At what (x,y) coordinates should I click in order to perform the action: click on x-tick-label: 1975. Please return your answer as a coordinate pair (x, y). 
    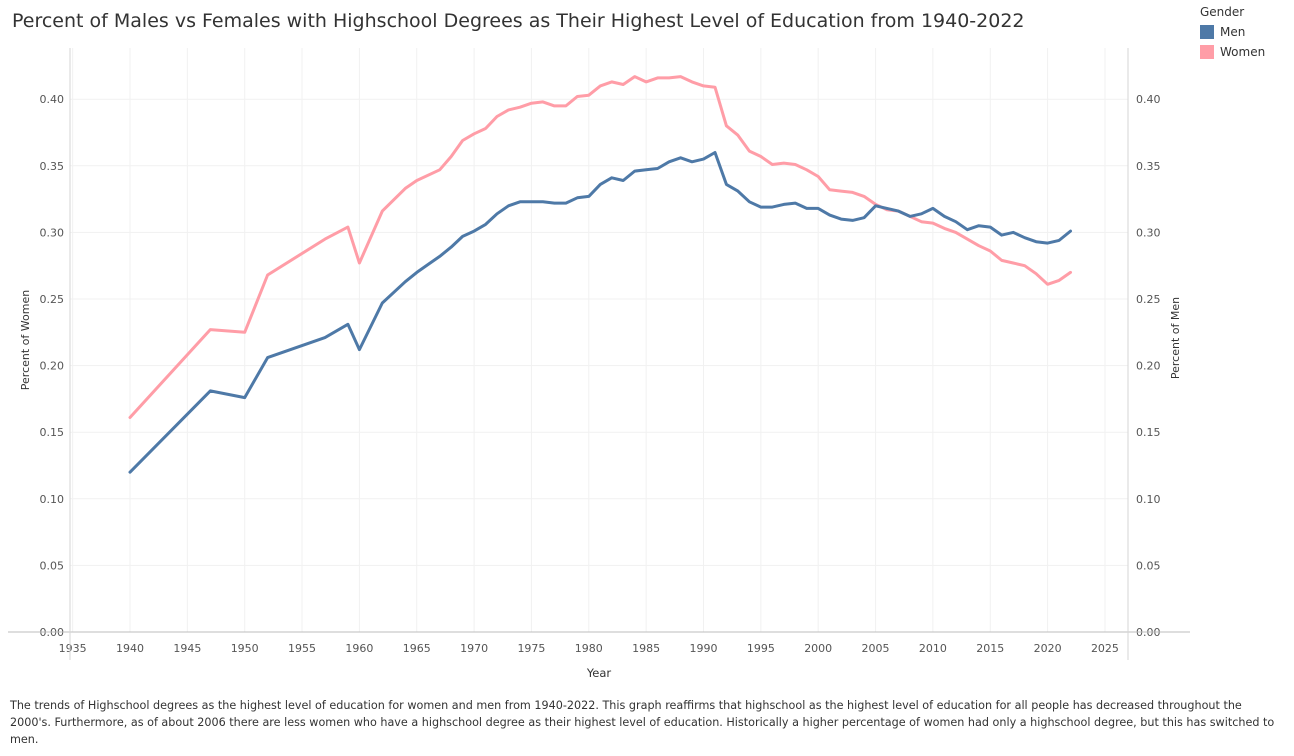
    Looking at the image, I should click on (531, 648).